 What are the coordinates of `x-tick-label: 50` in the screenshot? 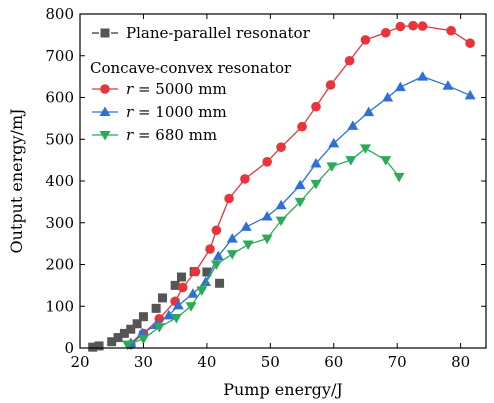 It's located at (270, 362).